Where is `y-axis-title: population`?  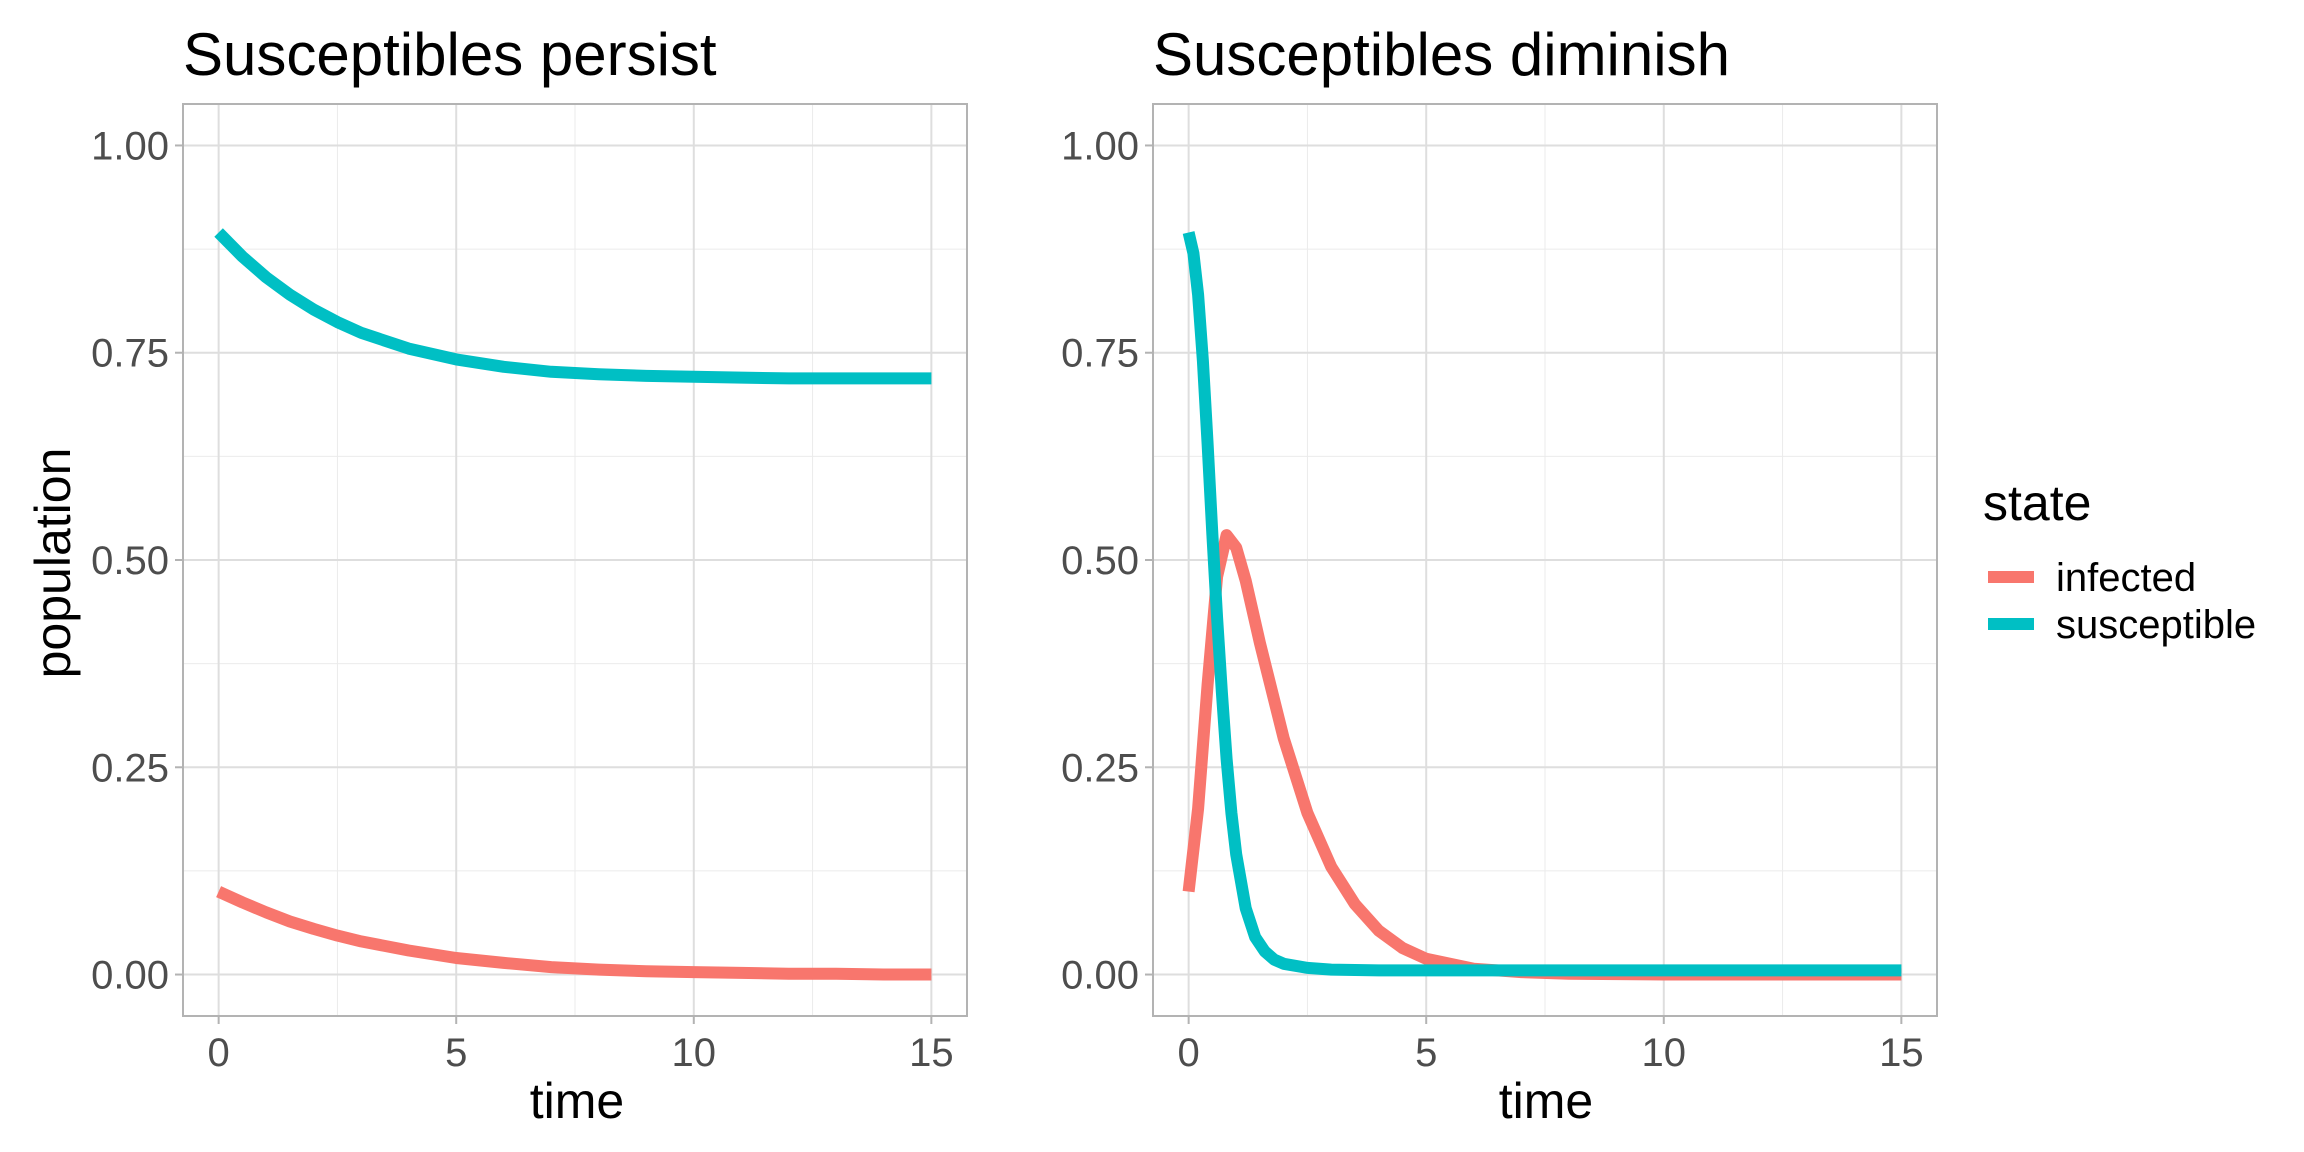
y-axis-title: population is located at coordinates (53, 563).